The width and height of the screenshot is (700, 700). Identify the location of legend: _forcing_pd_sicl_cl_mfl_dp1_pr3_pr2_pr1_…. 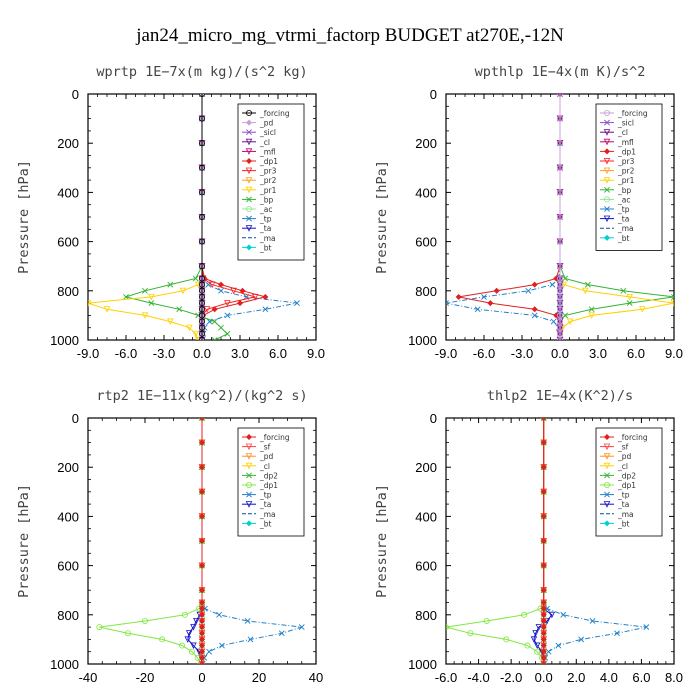
(271, 182).